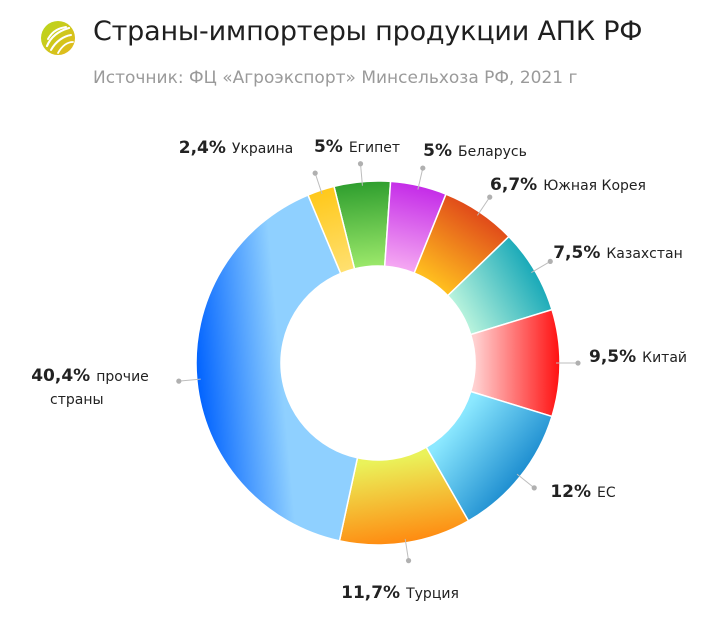 Image resolution: width=720 pixels, height=621 pixels. I want to click on slice-label: 7,5% Казахстан, so click(618, 253).